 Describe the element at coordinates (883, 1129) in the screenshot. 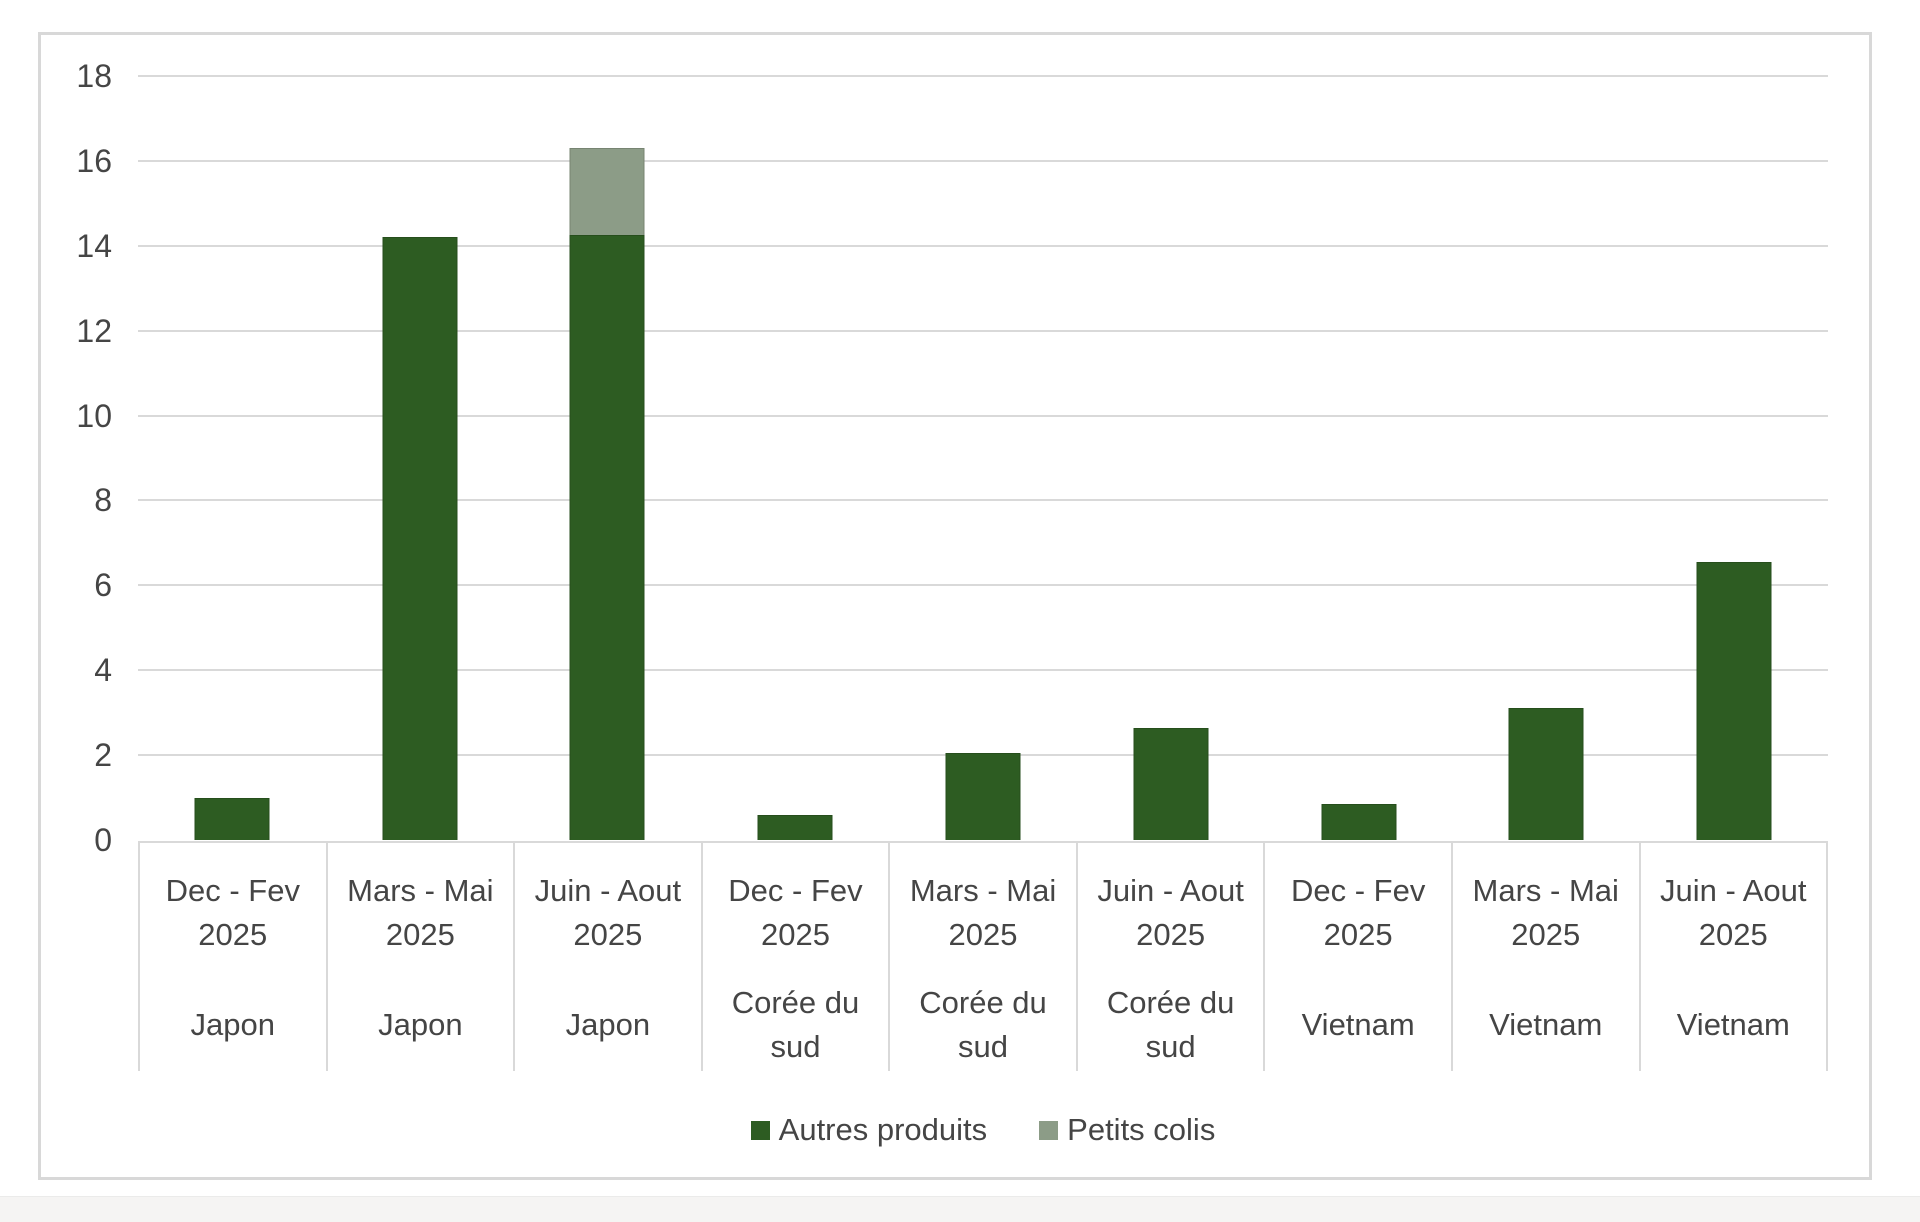

I see `legend-label: Autres produits` at that location.